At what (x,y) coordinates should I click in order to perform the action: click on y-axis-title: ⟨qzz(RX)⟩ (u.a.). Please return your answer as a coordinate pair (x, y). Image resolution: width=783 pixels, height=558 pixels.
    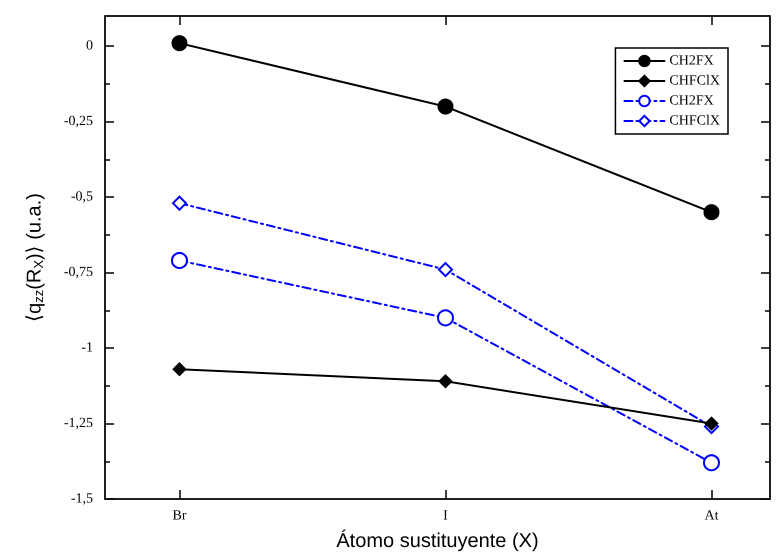
    Looking at the image, I should click on (35, 257).